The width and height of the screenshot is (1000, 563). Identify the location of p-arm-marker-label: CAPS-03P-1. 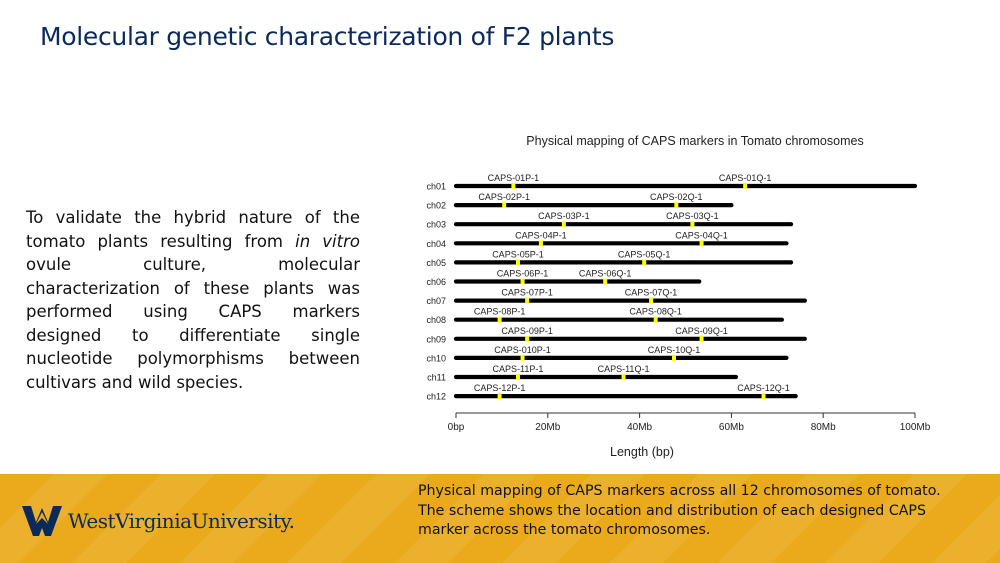
(564, 216).